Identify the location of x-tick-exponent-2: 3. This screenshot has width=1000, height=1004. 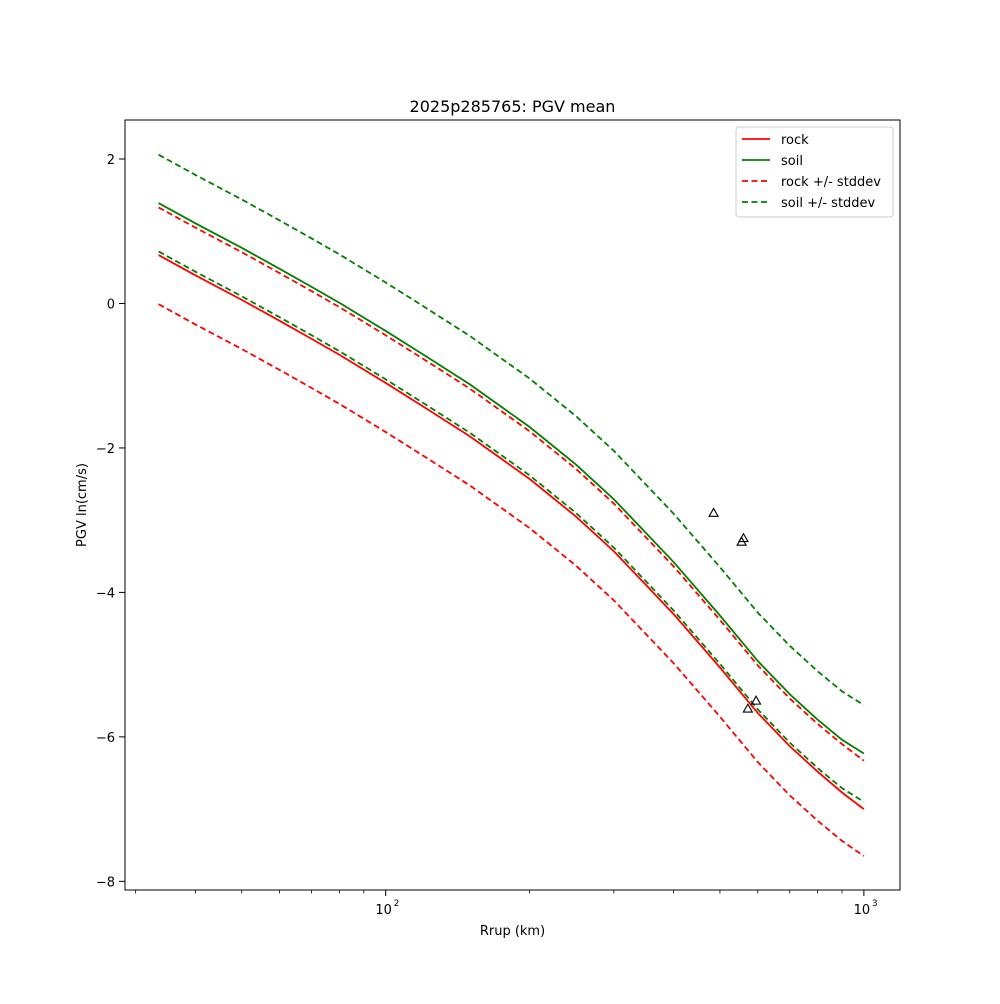
(875, 904).